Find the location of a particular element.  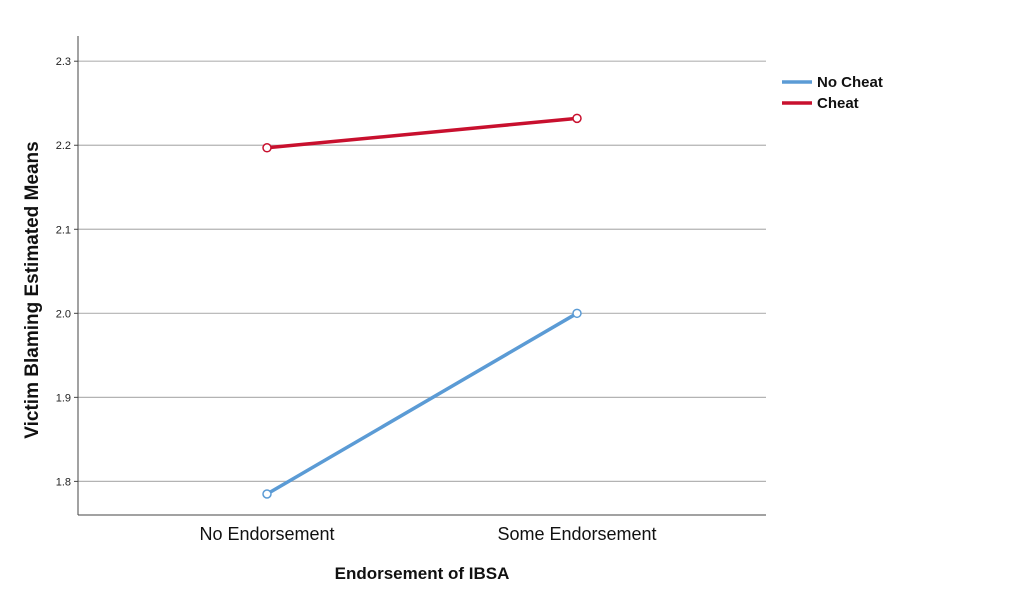

y-tick-label: 2.0 is located at coordinates (63, 314).